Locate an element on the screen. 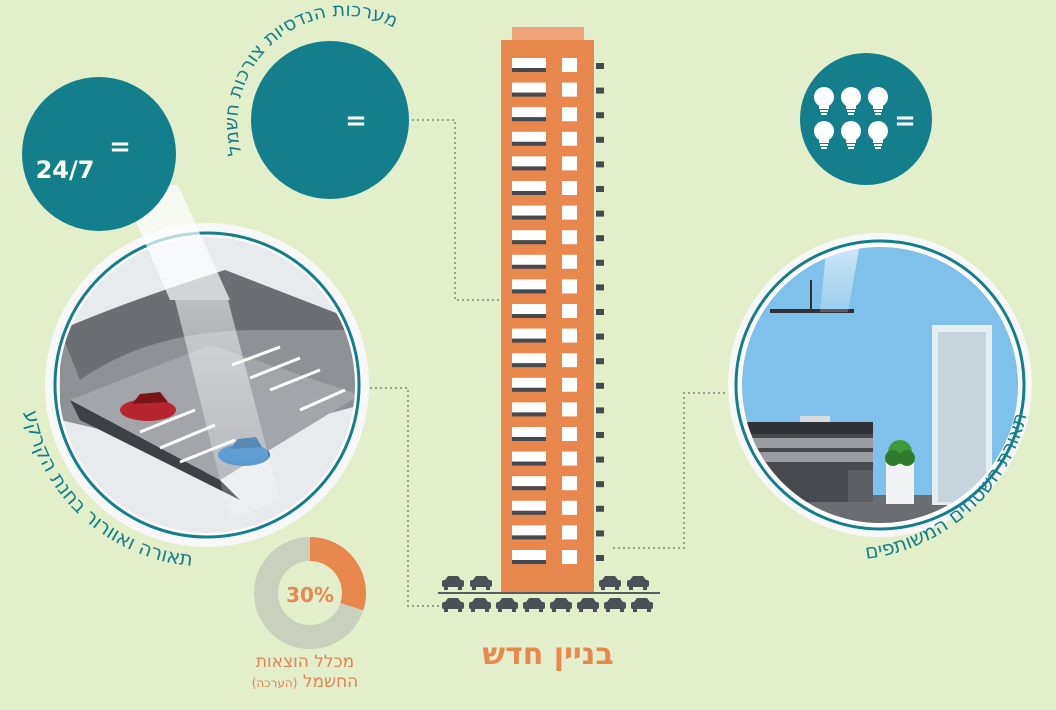  electricity-share-donut: 30% is located at coordinates (310, 593).